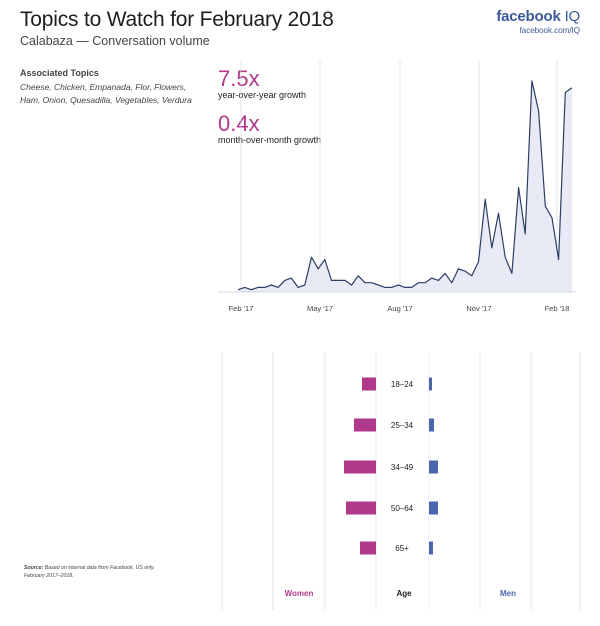 The width and height of the screenshot is (600, 626). What do you see at coordinates (557, 308) in the screenshot?
I see `x-tick-label: Feb '18` at bounding box center [557, 308].